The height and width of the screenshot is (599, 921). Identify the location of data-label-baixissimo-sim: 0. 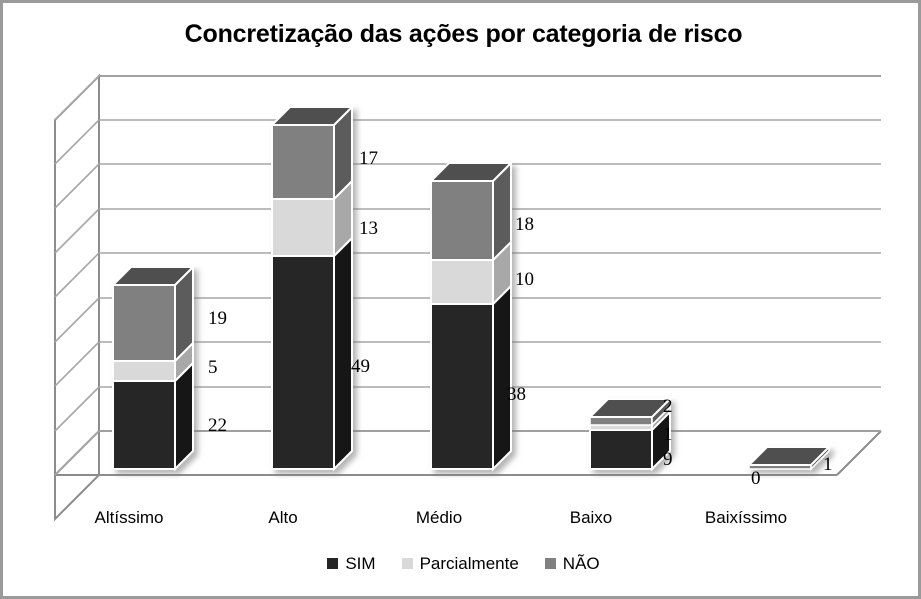
(756, 478).